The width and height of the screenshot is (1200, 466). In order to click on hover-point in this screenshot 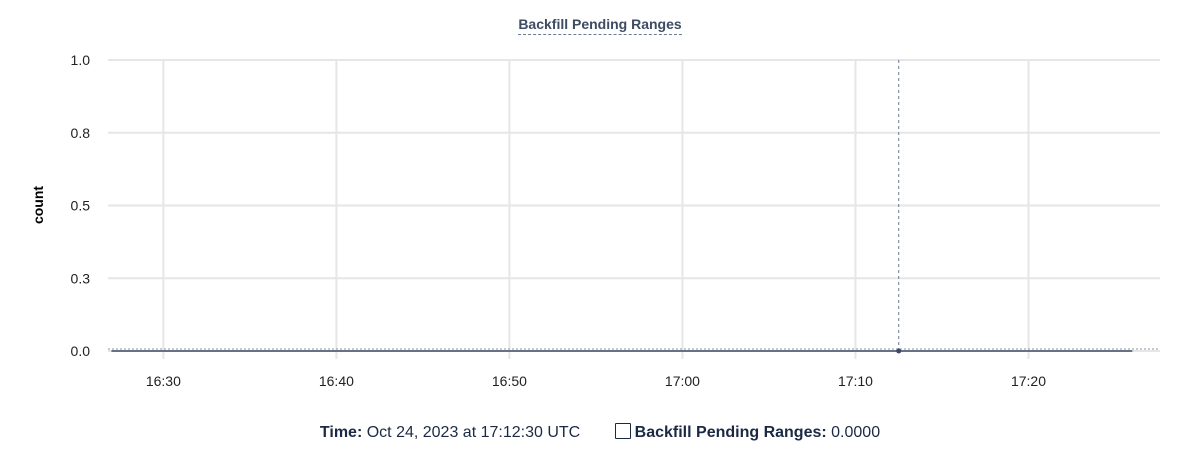, I will do `click(899, 351)`.